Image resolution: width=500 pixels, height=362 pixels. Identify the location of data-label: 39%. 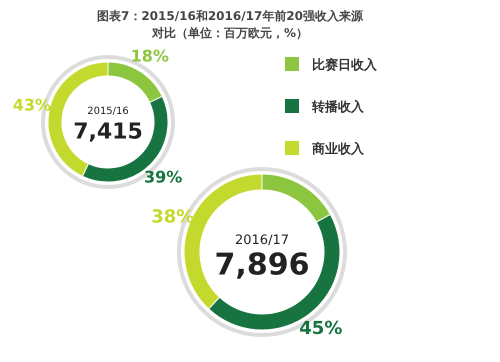
(163, 176).